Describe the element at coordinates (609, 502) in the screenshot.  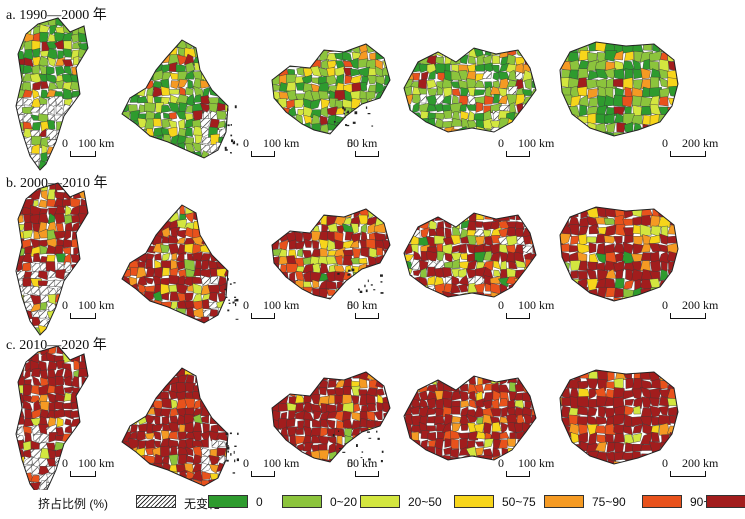
I see `legend-label: 75~90` at that location.